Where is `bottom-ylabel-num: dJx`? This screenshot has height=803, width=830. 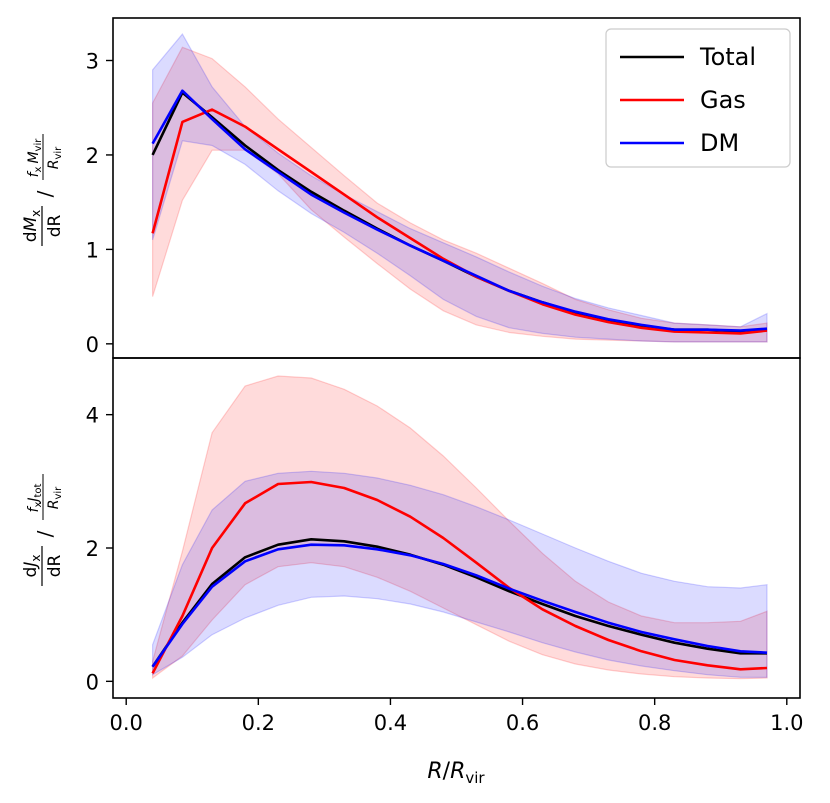
bottom-ylabel-num: dJx is located at coordinates (32, 566).